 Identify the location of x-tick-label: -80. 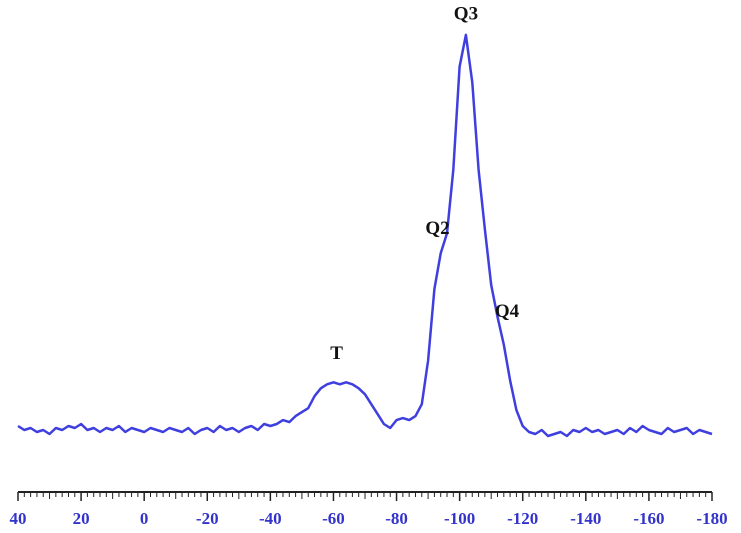
(396, 518).